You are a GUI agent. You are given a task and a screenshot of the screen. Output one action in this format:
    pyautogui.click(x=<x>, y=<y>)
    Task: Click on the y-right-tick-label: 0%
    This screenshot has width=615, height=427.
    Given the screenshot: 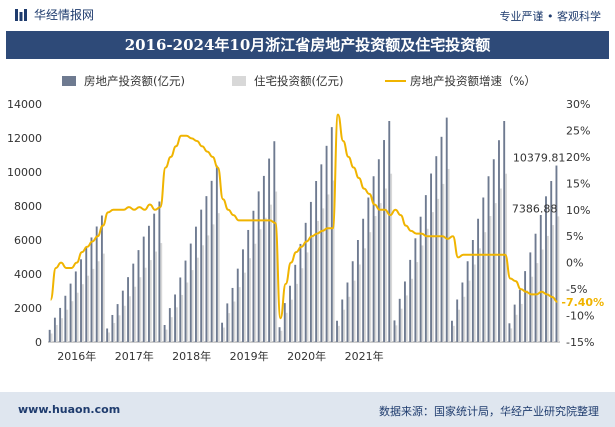 What is the action you would take?
    pyautogui.click(x=574, y=263)
    